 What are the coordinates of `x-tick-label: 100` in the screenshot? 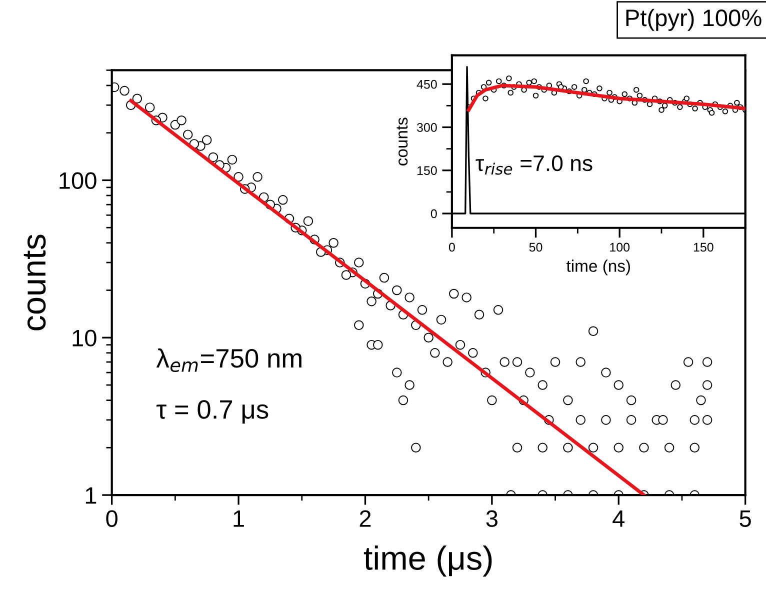 It's located at (620, 247).